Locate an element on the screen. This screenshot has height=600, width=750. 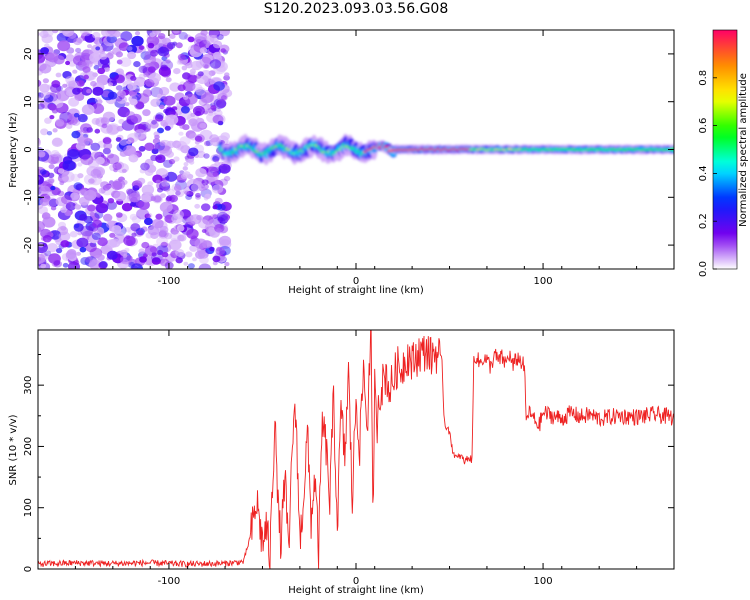
snr-x-tick-label: 0 is located at coordinates (356, 581).